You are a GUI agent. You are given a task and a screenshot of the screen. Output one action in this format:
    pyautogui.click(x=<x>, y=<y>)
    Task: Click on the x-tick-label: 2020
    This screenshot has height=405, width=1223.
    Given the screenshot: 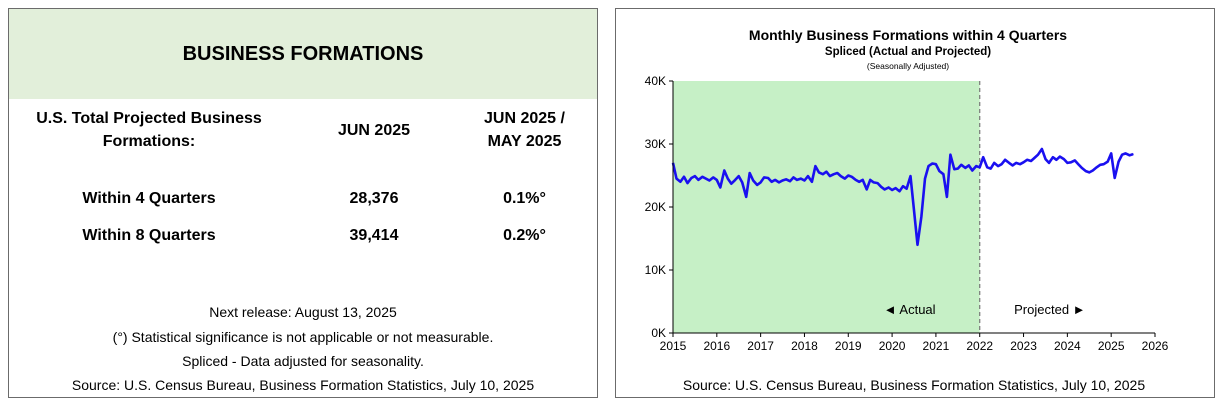 What is the action you would take?
    pyautogui.click(x=892, y=346)
    